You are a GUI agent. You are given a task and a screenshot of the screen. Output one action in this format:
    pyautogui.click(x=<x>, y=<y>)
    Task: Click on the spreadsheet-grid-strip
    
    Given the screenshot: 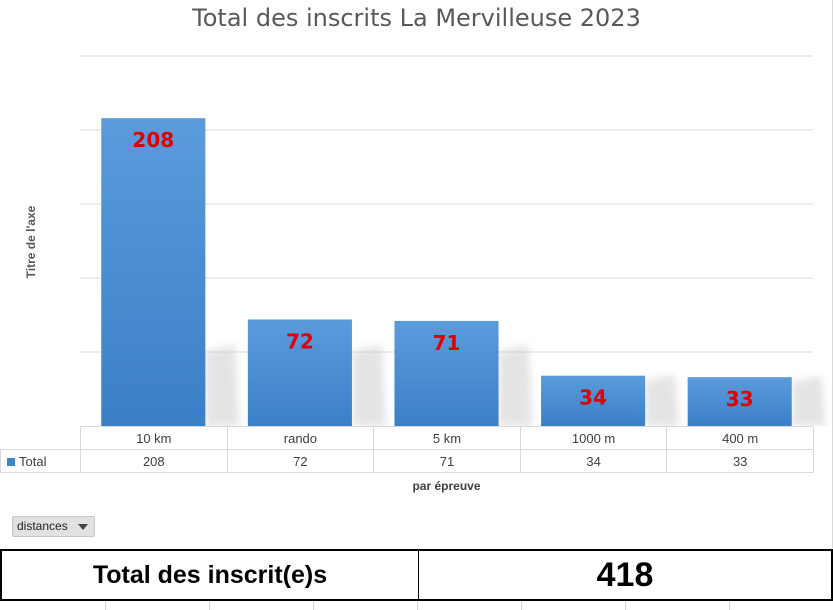 What is the action you would take?
    pyautogui.click(x=416, y=605)
    